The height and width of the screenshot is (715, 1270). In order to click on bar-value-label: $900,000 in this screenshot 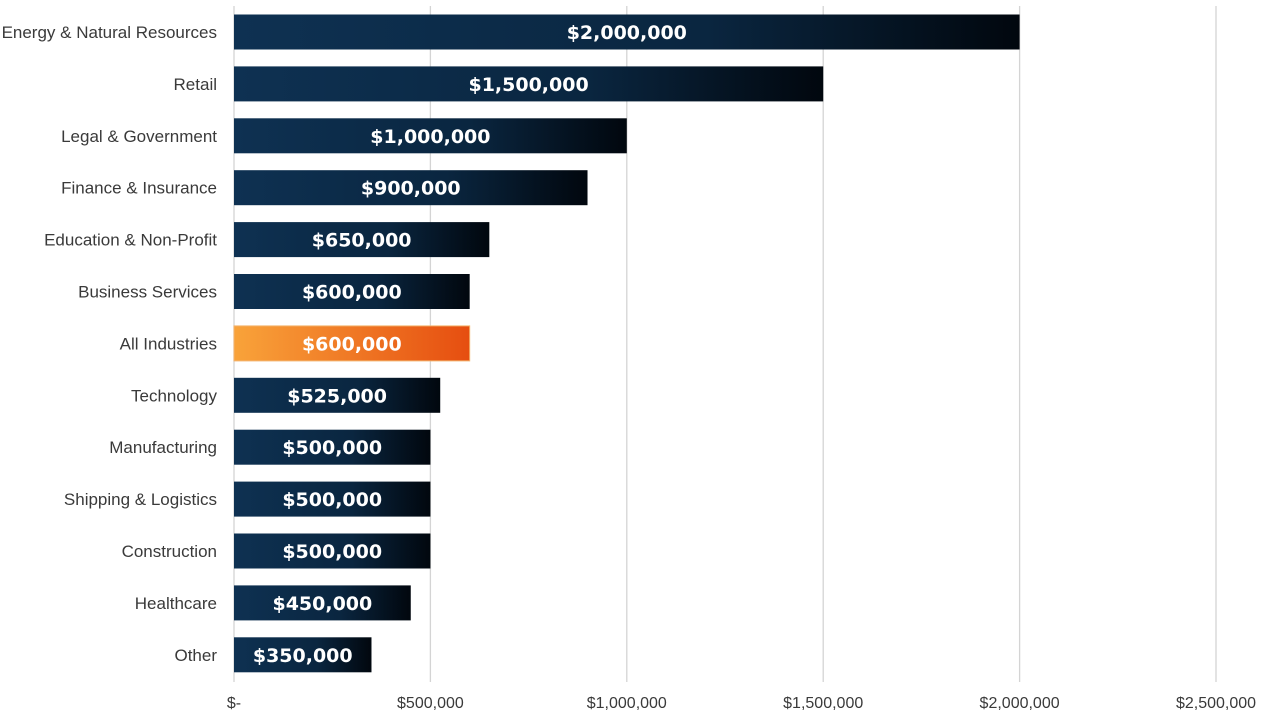, I will do `click(411, 189)`.